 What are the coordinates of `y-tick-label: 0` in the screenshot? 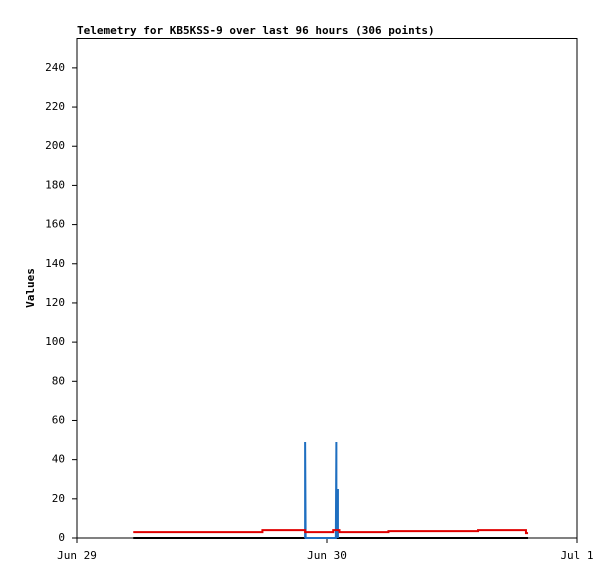 It's located at (61, 537).